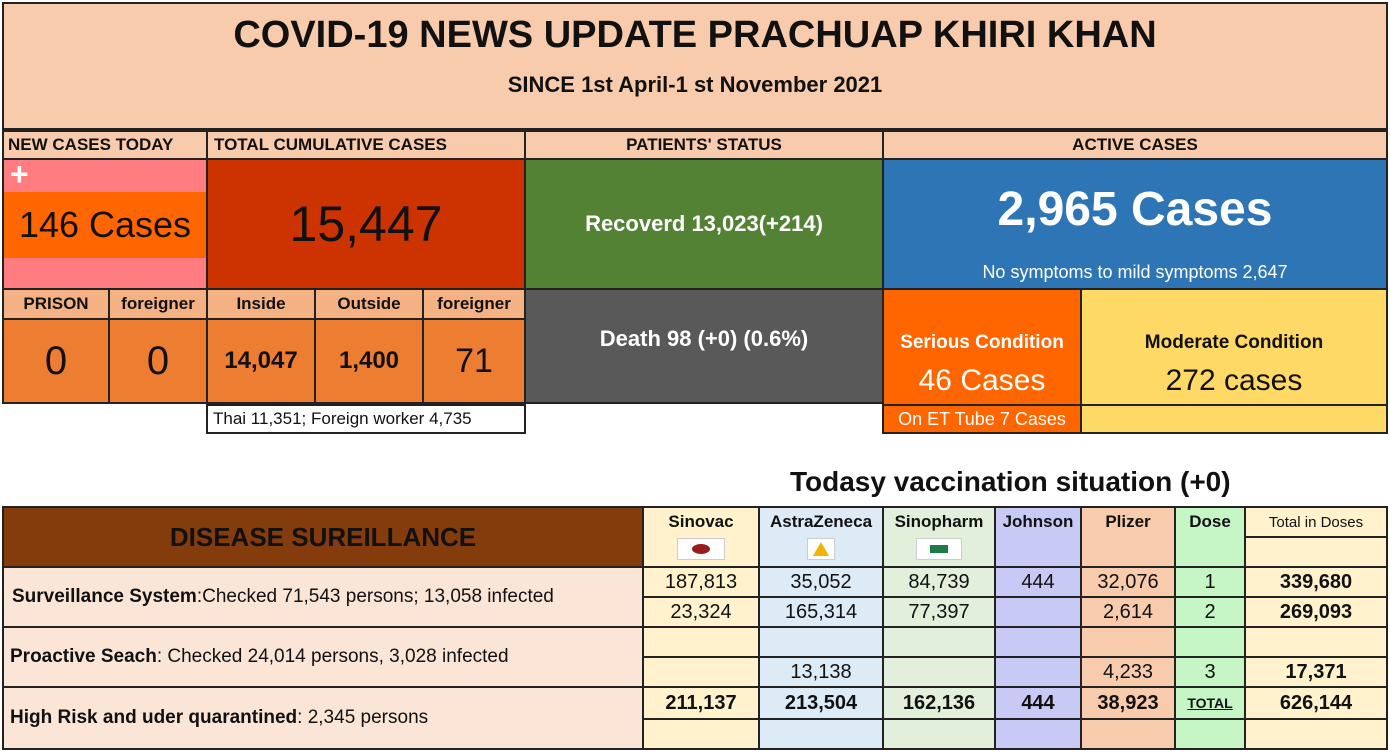  I want to click on vax-cell-sinovac-r1: 187,813, so click(701, 582).